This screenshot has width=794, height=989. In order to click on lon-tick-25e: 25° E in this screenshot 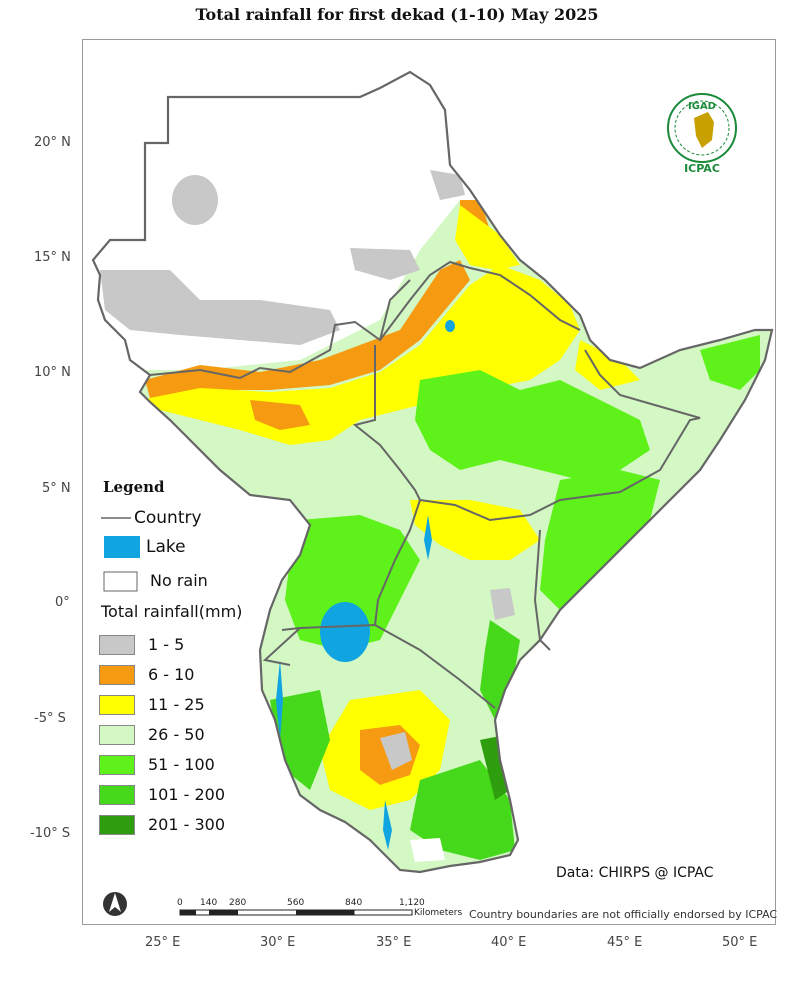, I will do `click(163, 942)`.